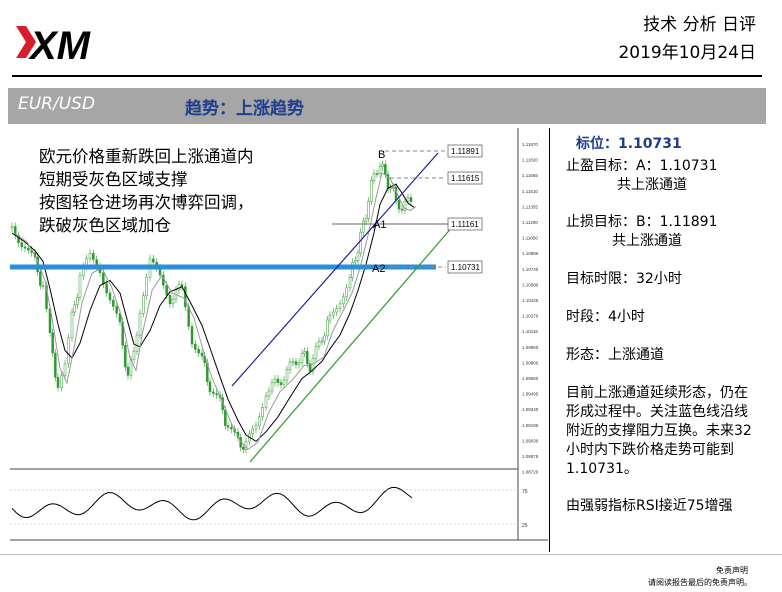 This screenshot has height=592, width=782. I want to click on point-label-a2: A2, so click(378, 269).